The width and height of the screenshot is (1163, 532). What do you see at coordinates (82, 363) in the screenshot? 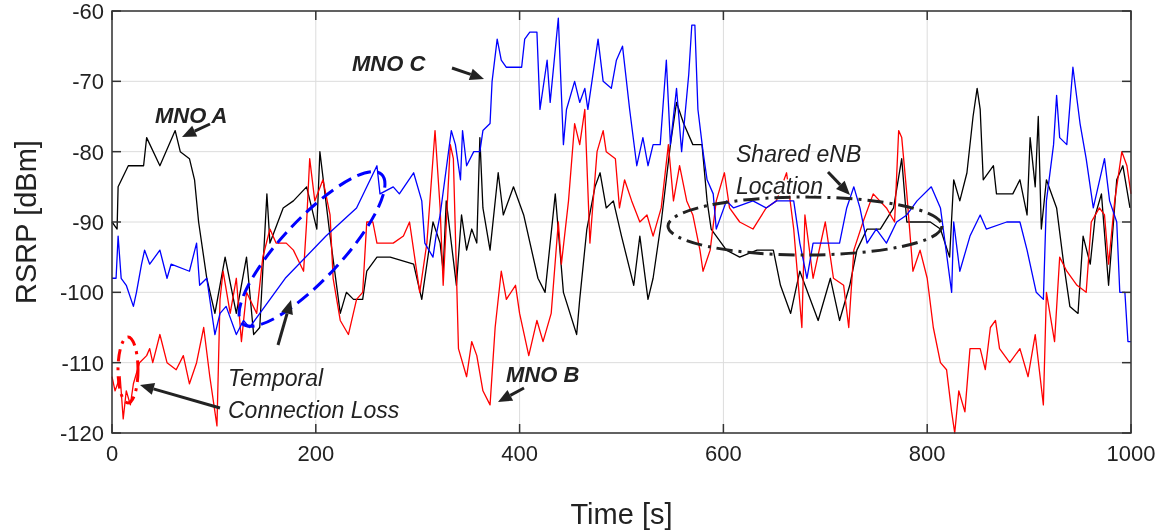
I see `y-tick-label: -110` at bounding box center [82, 363].